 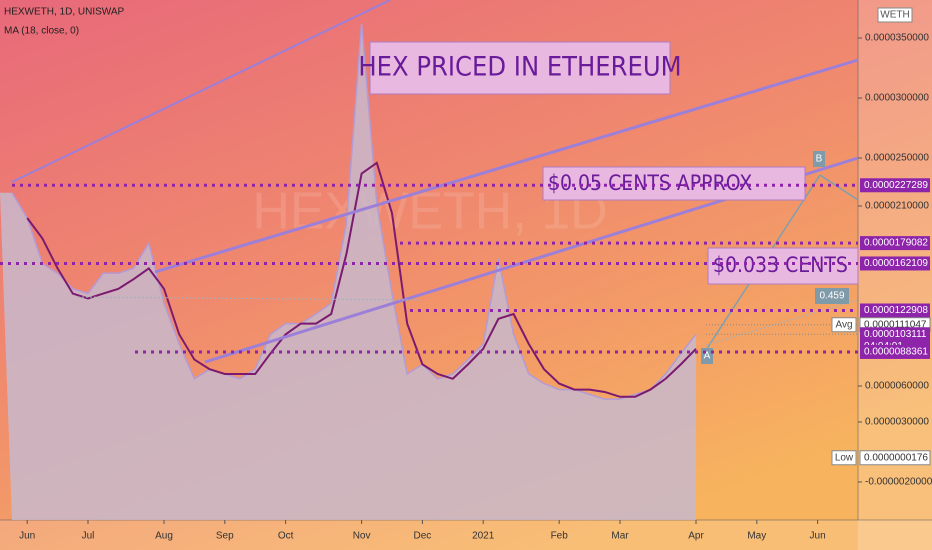 I want to click on y-tick-label: -0.0000020000, so click(x=898, y=482).